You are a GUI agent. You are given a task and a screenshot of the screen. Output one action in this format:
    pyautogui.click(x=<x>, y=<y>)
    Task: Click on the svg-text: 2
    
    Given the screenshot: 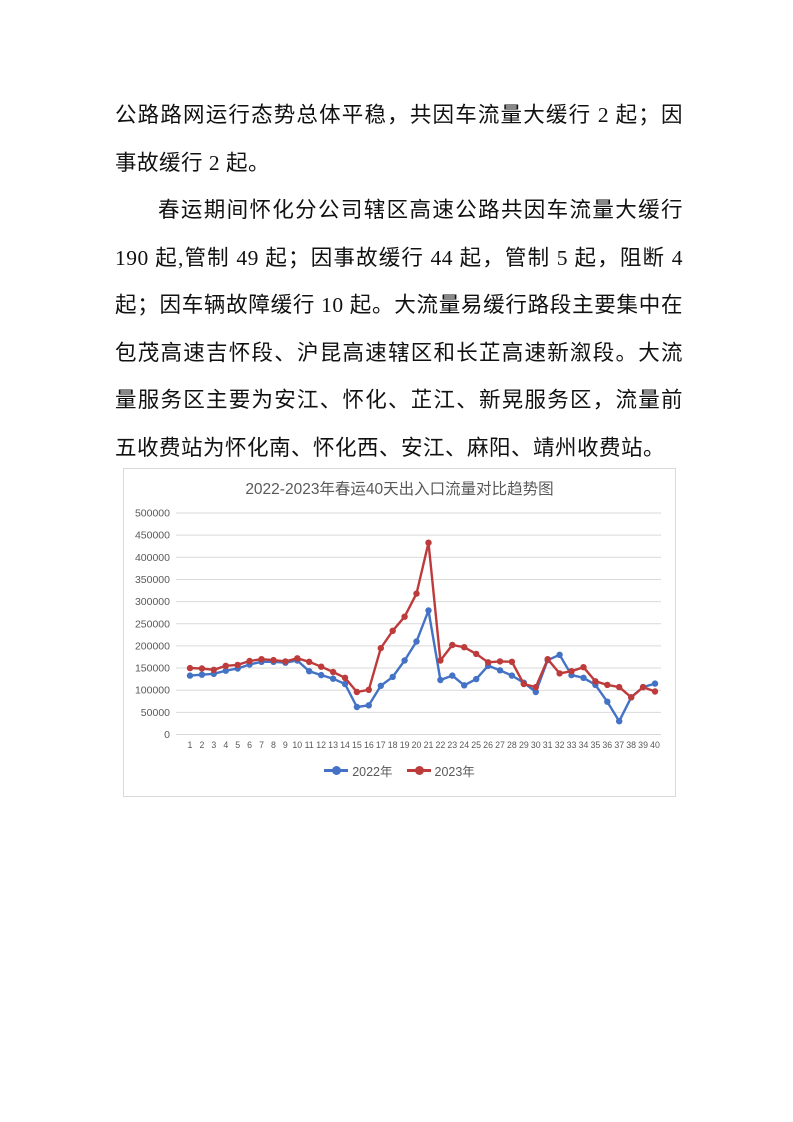 What is the action you would take?
    pyautogui.click(x=201, y=745)
    